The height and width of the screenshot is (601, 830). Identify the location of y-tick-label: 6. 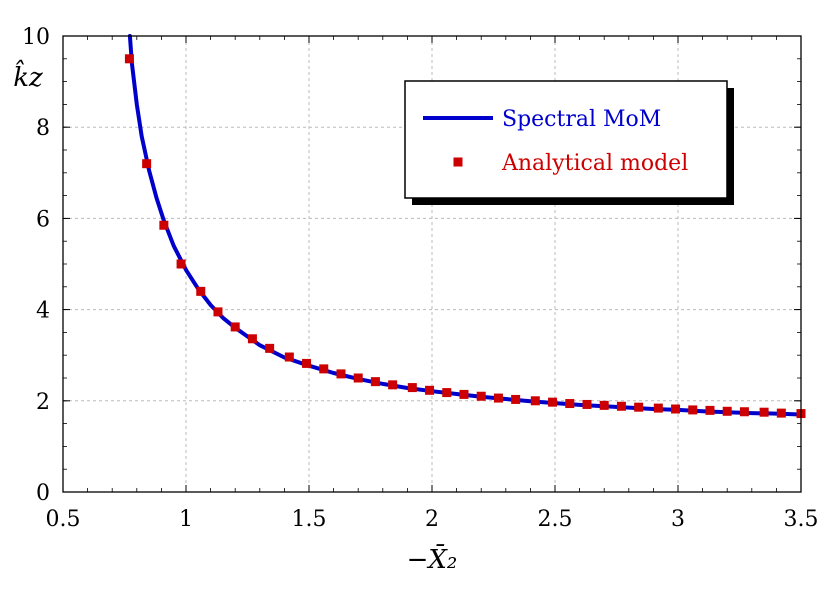
(43, 219).